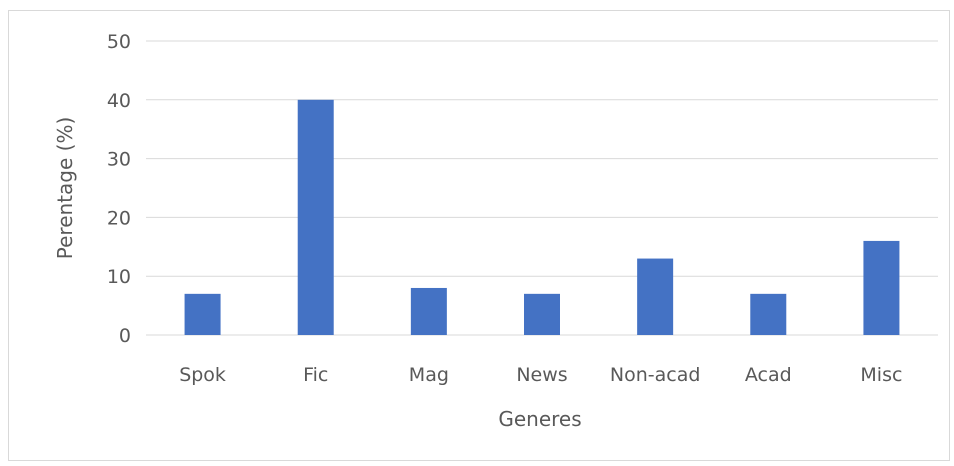 The image size is (954, 466). What do you see at coordinates (119, 189) in the screenshot?
I see `y-axis-tick-labels: 0 10 20 30 40 50` at bounding box center [119, 189].